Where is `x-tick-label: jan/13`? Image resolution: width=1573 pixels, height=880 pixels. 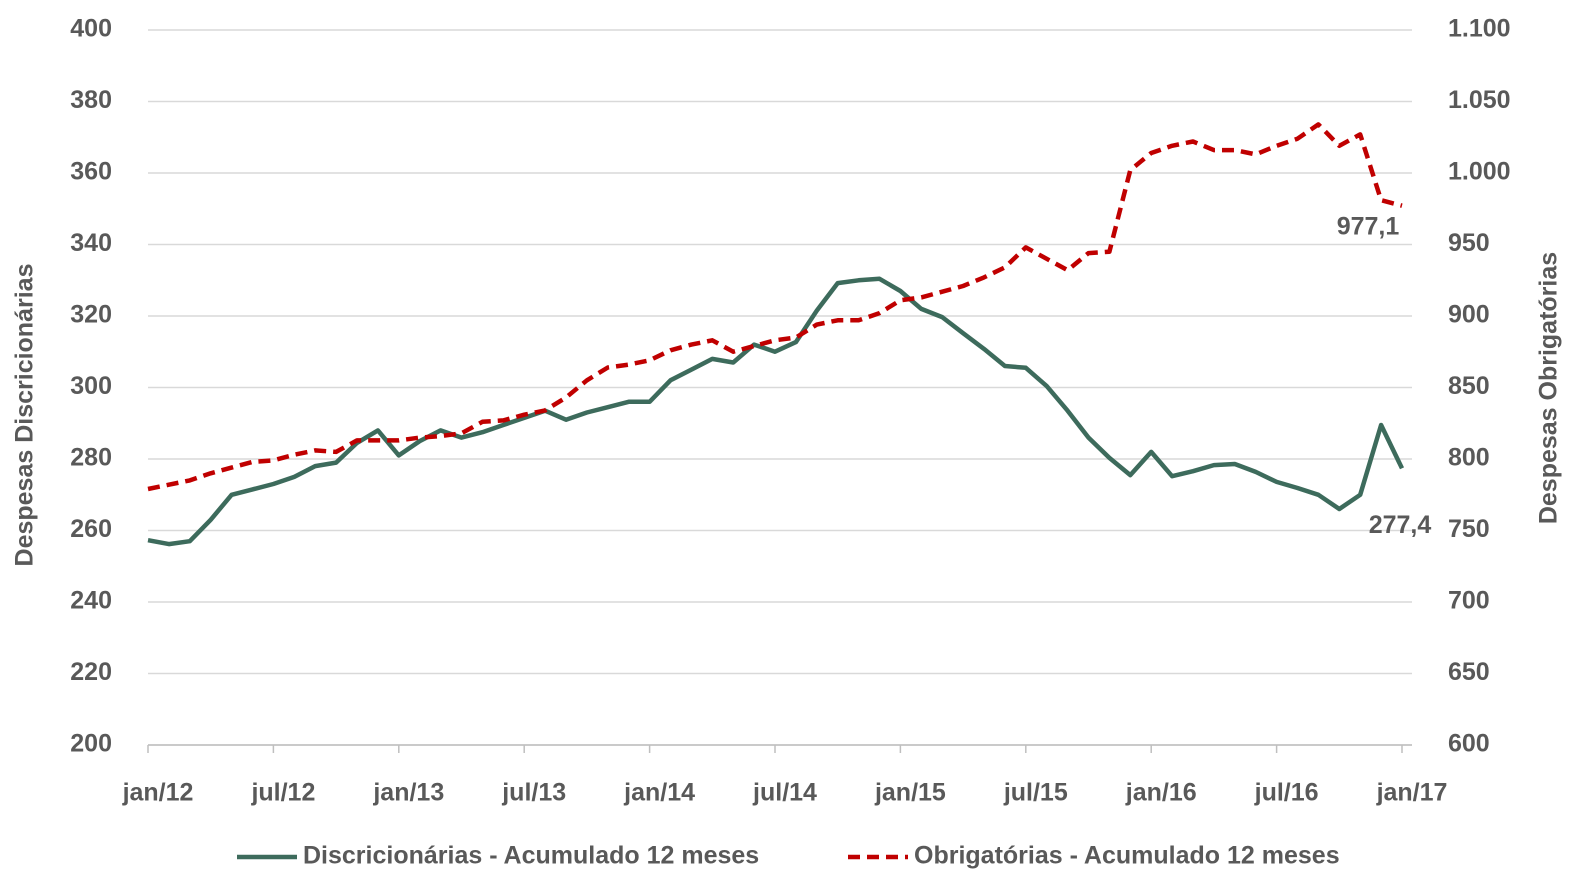
x-tick-label: jan/13 is located at coordinates (408, 793).